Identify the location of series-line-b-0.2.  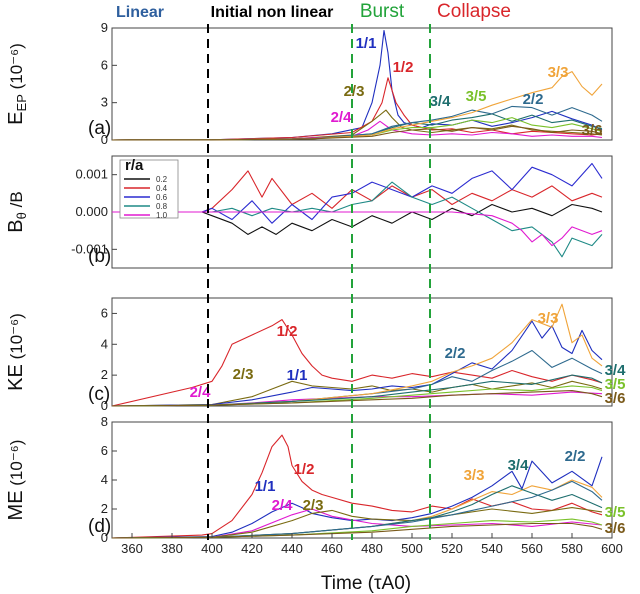
(357, 219).